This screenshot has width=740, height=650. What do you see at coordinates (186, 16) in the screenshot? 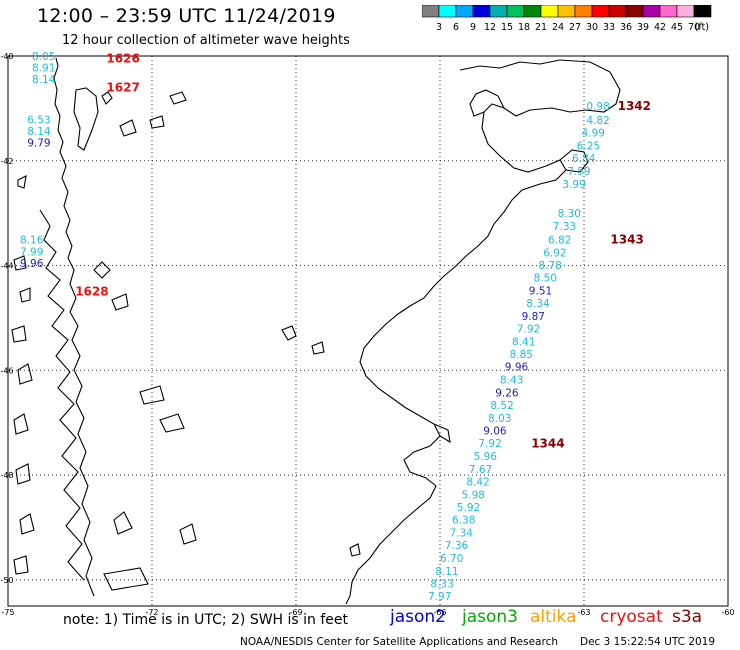
I see `map-title: 12:00 – 23:59 UTC 11/24/2019` at bounding box center [186, 16].